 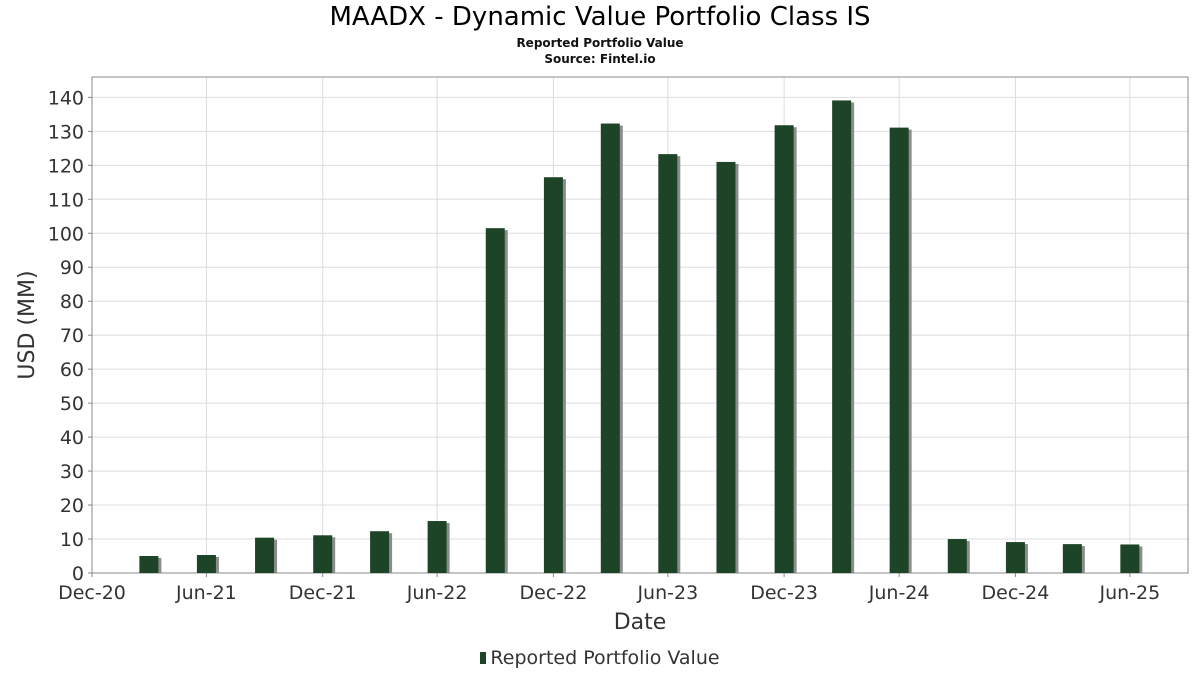 I want to click on y-tick-label: 60, so click(x=72, y=370).